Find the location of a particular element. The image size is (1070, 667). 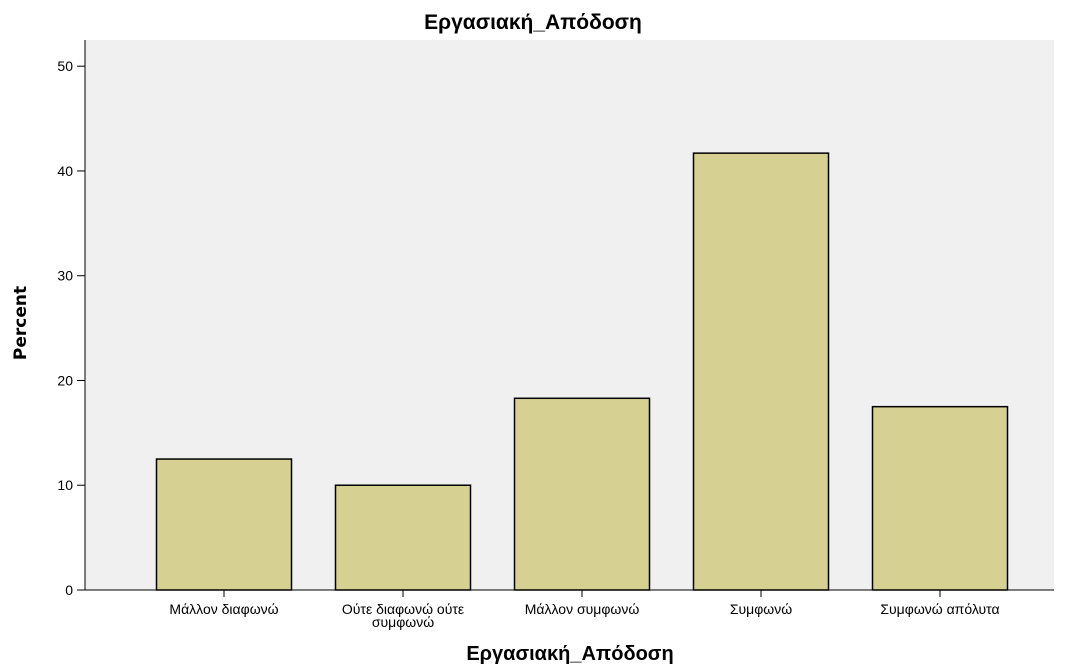

x-tick-label: συμφωνώ is located at coordinates (403, 622).